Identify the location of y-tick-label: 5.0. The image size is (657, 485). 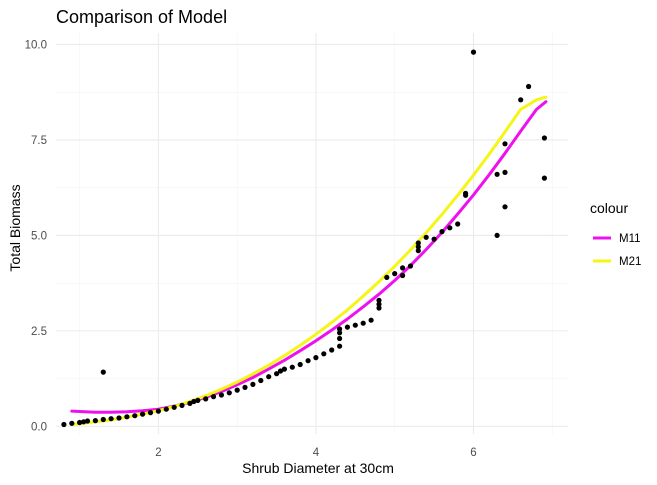
(39, 236).